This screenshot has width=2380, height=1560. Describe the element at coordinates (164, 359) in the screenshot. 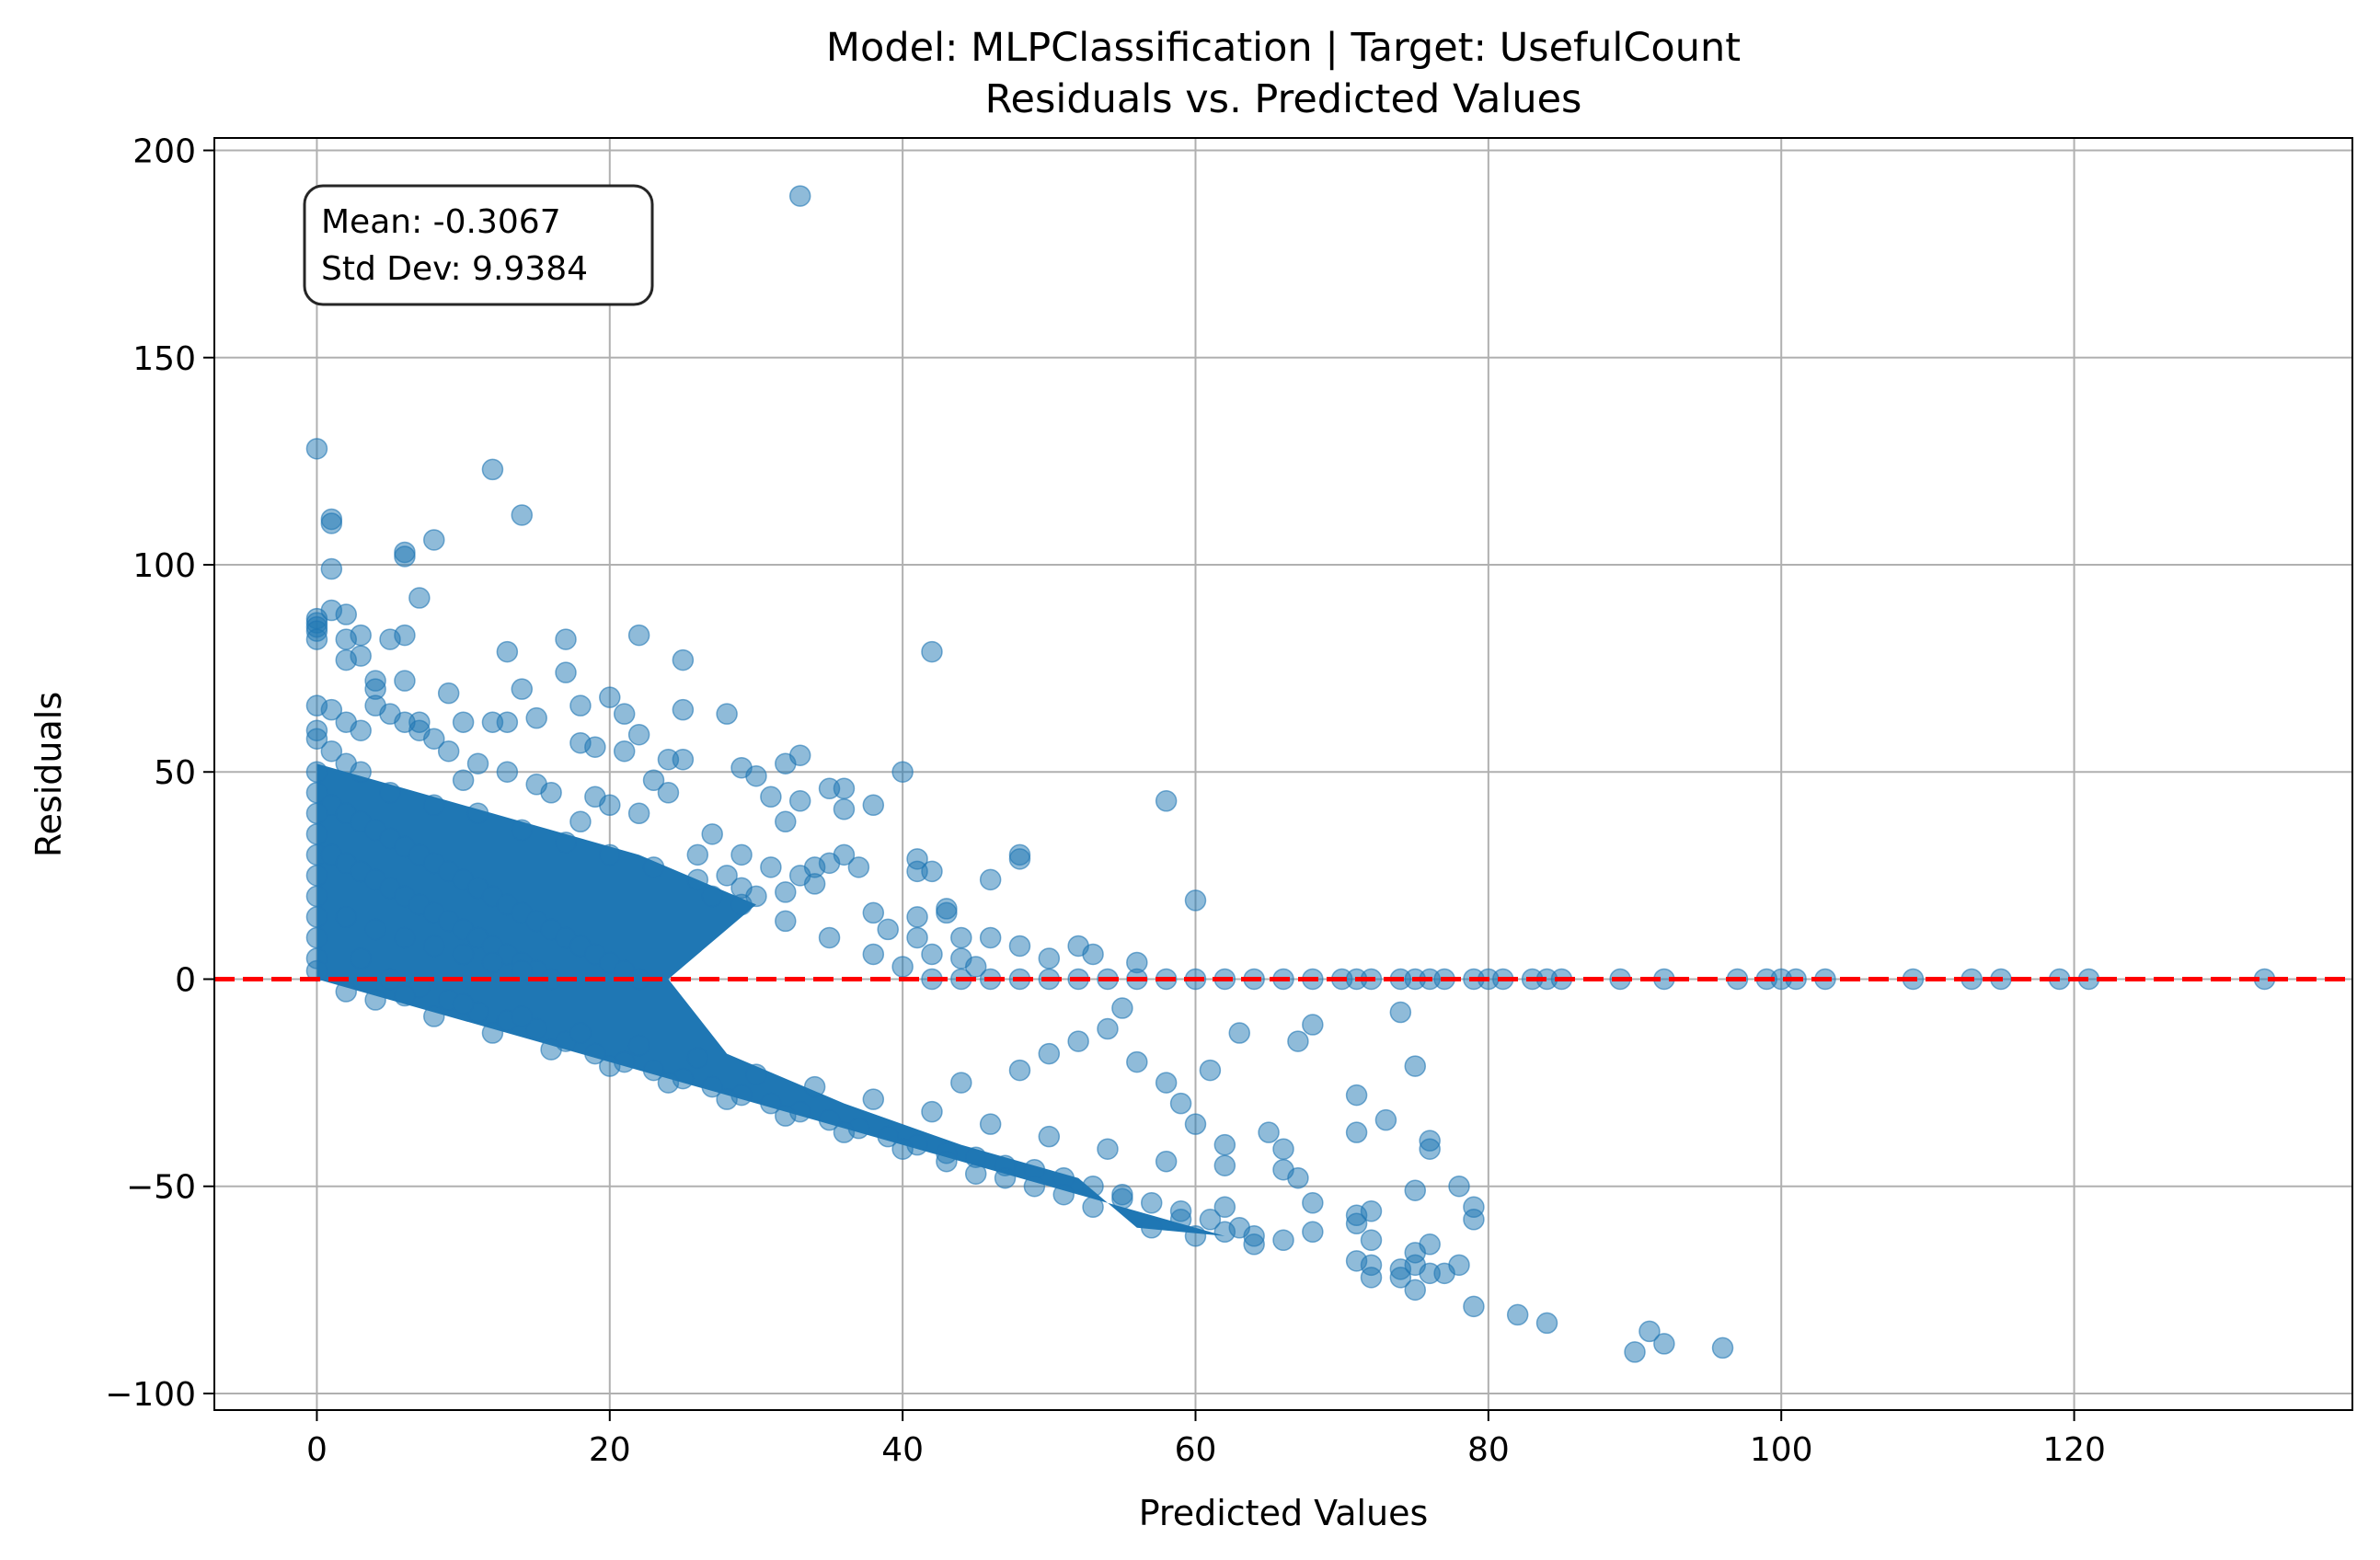

I see `y-tick-label: 150` at that location.